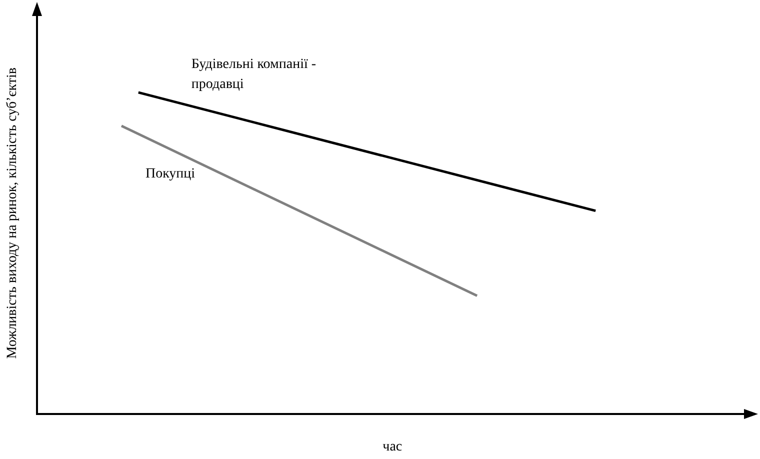 The image size is (760, 459). Describe the element at coordinates (170, 174) in the screenshot. I see `series-label: Покупці` at that location.